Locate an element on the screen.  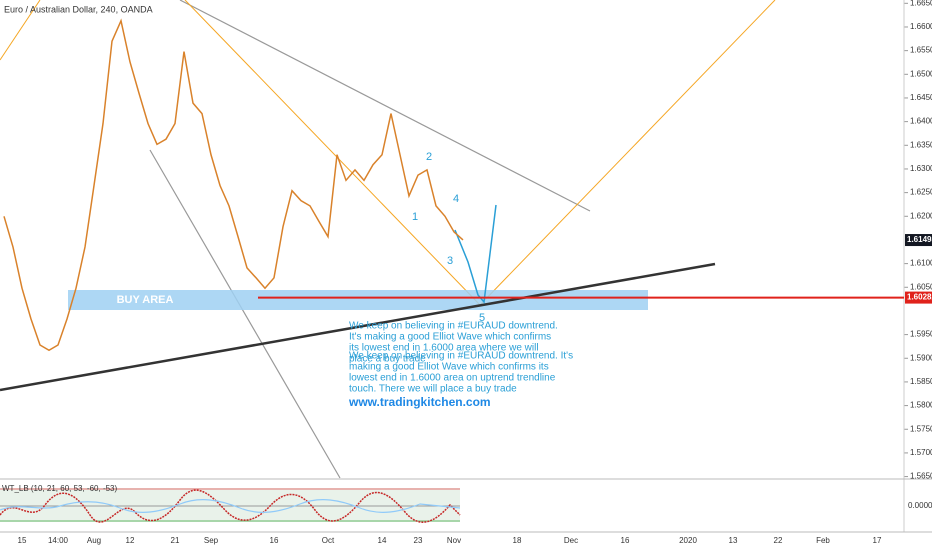
y-tick-label: 1.60500 is located at coordinates (921, 286).